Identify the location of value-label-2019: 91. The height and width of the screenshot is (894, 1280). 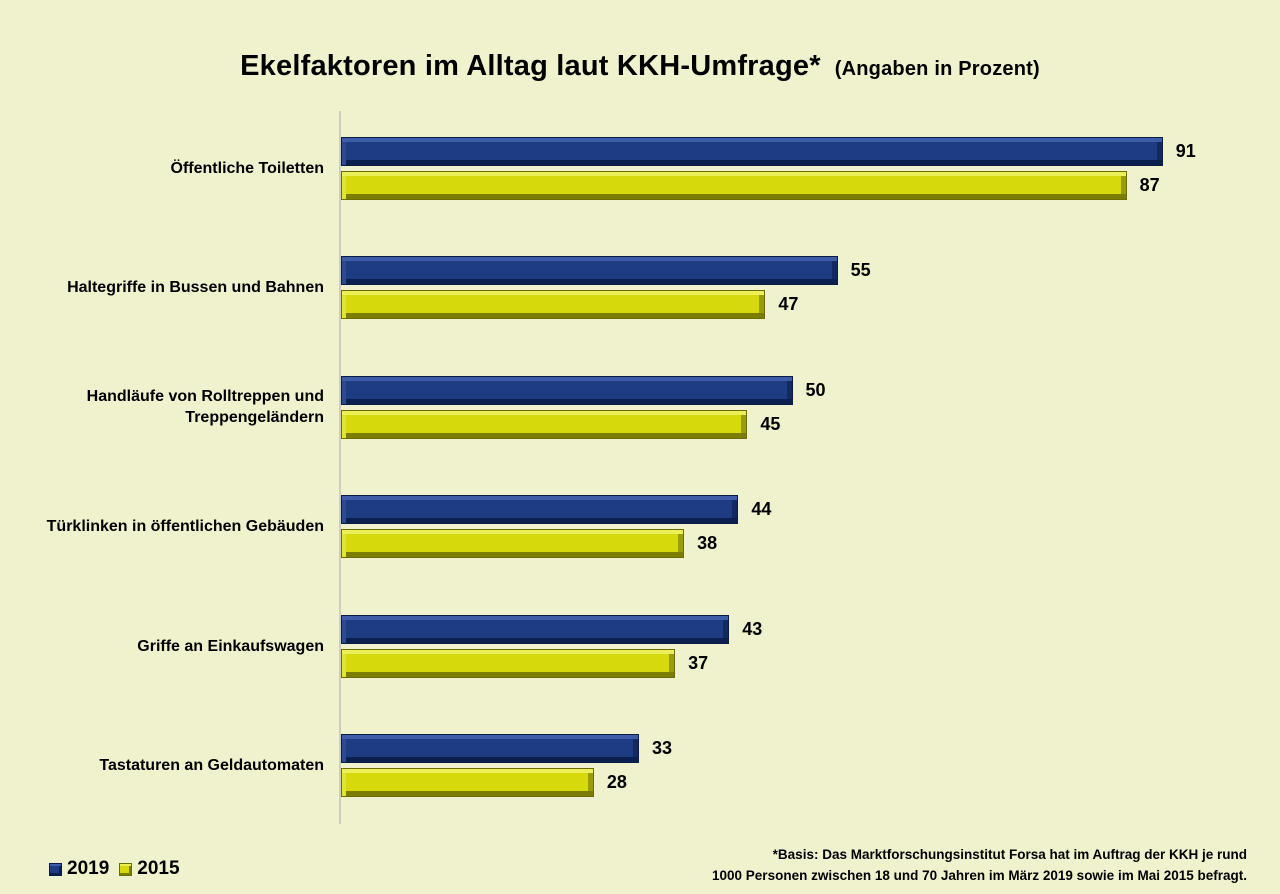
(1185, 151).